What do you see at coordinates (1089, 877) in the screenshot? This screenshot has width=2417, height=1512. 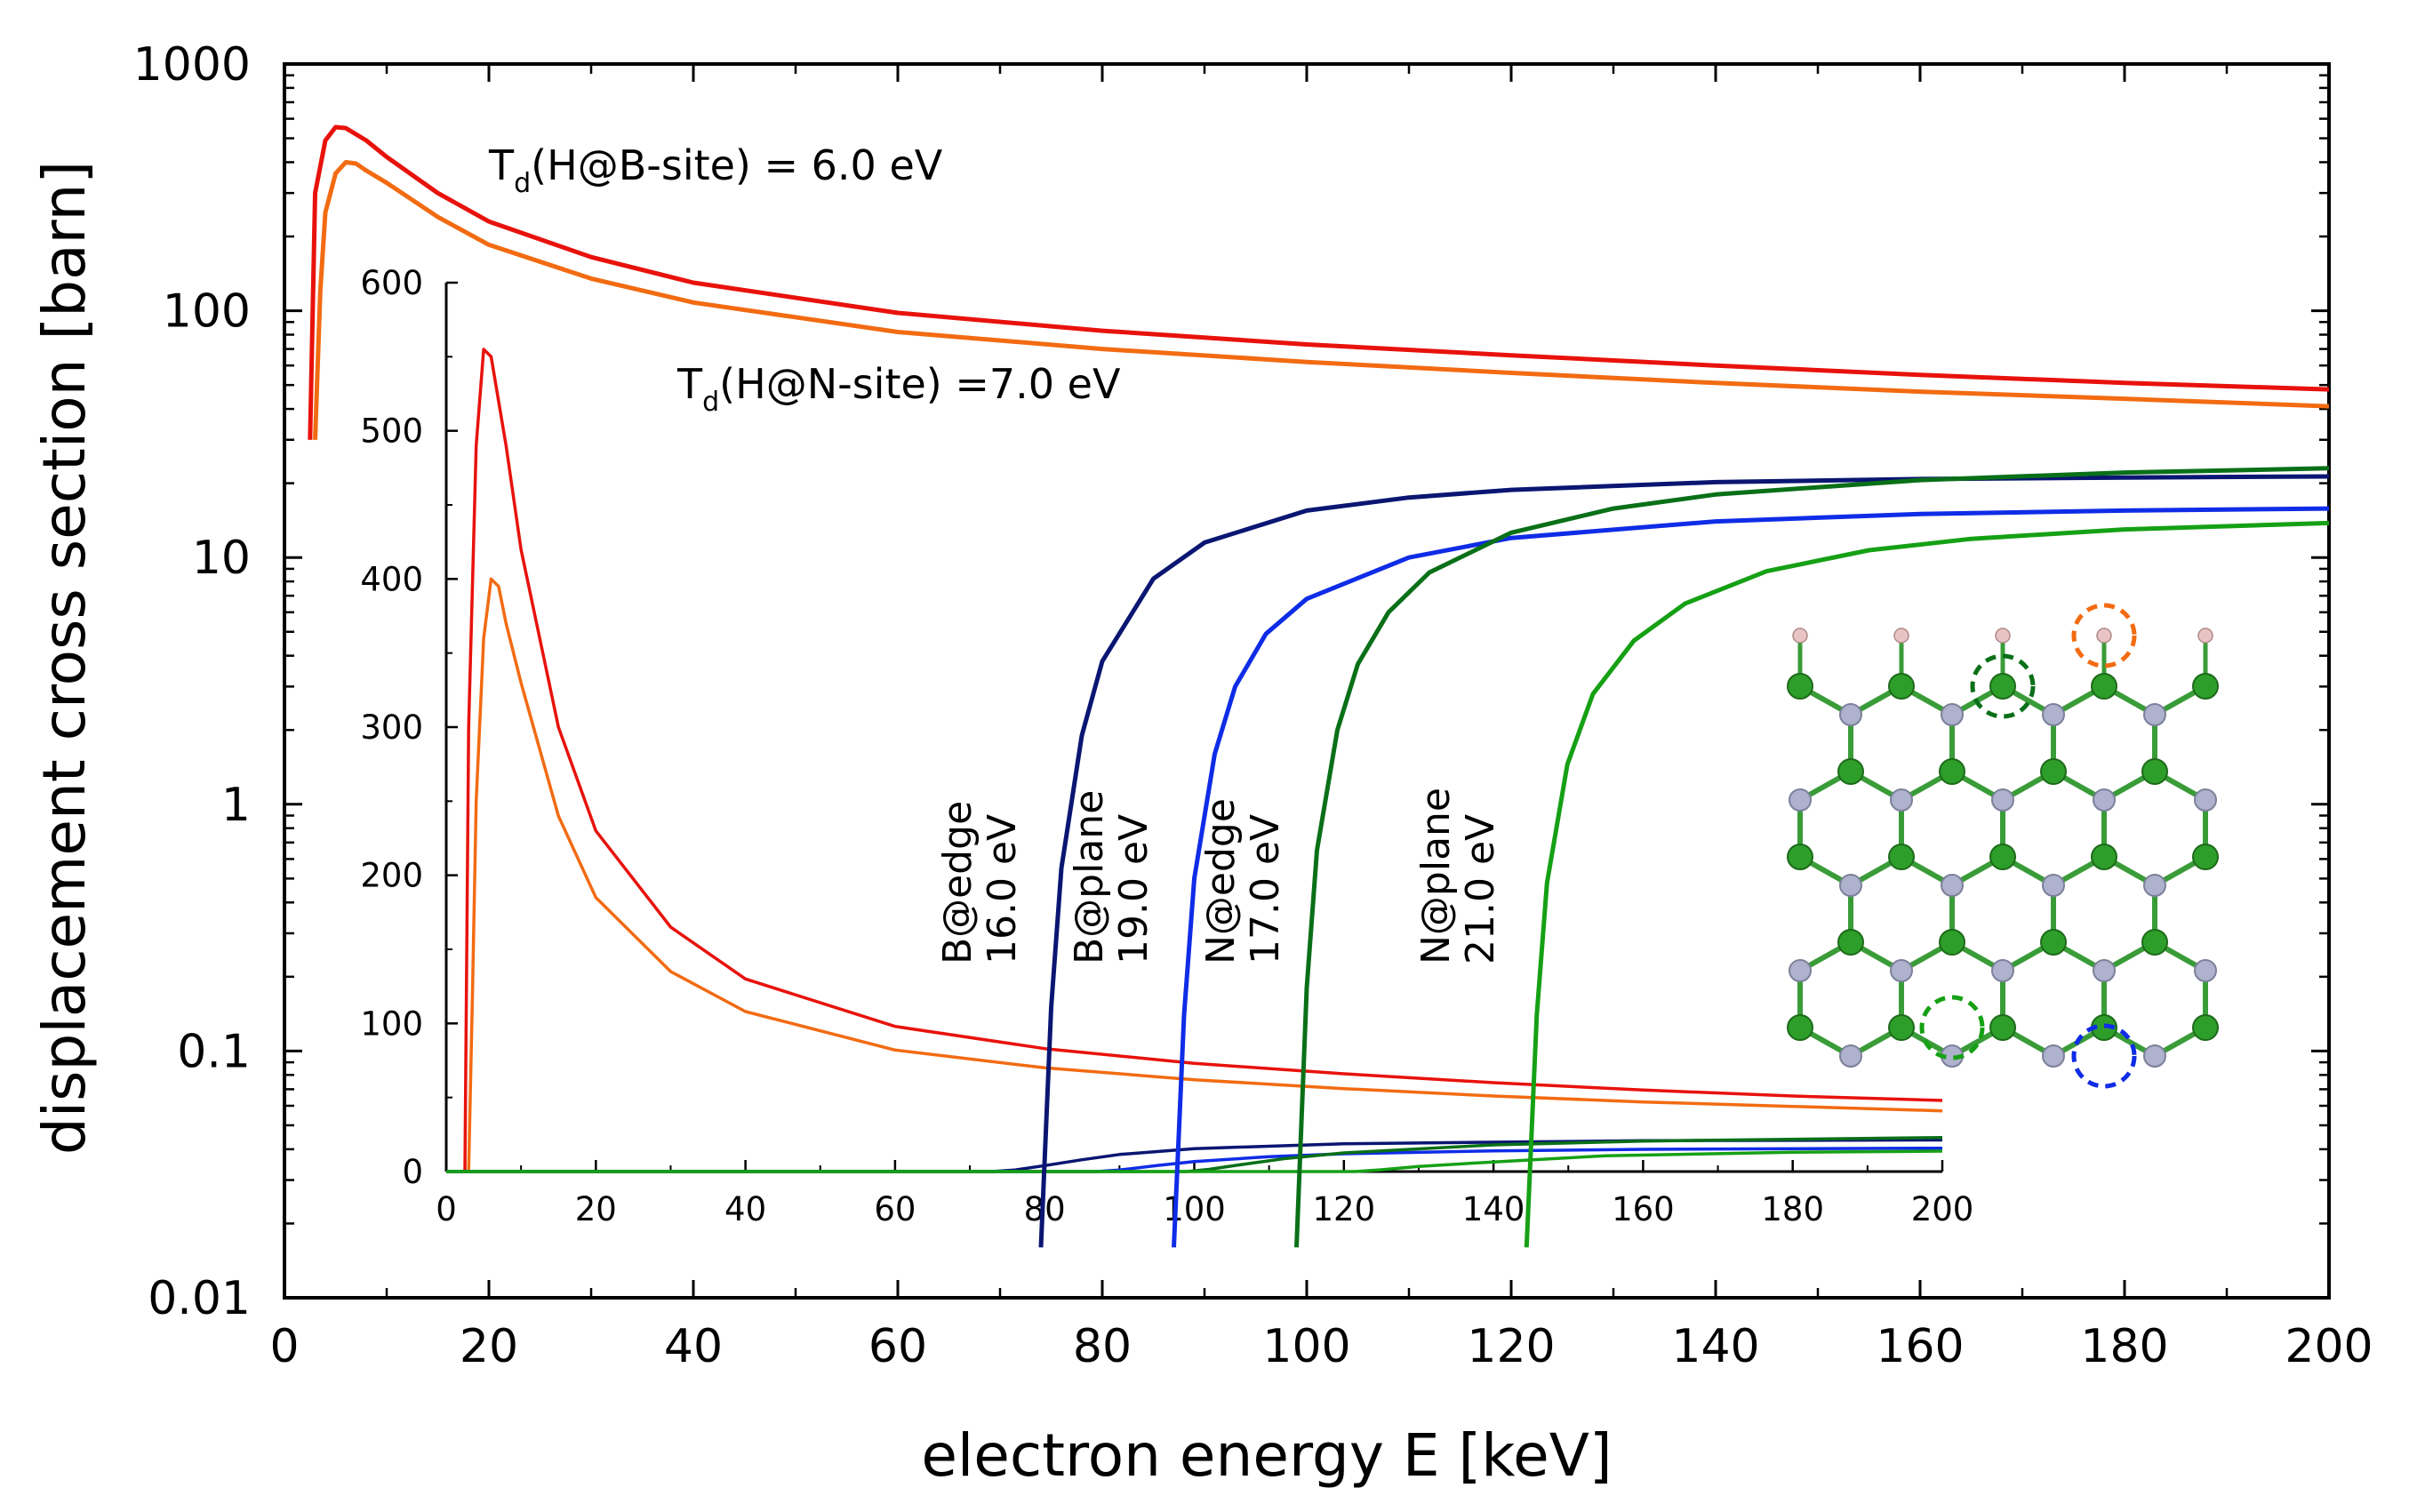 I see `label-b-plane-name: B@plane` at bounding box center [1089, 877].